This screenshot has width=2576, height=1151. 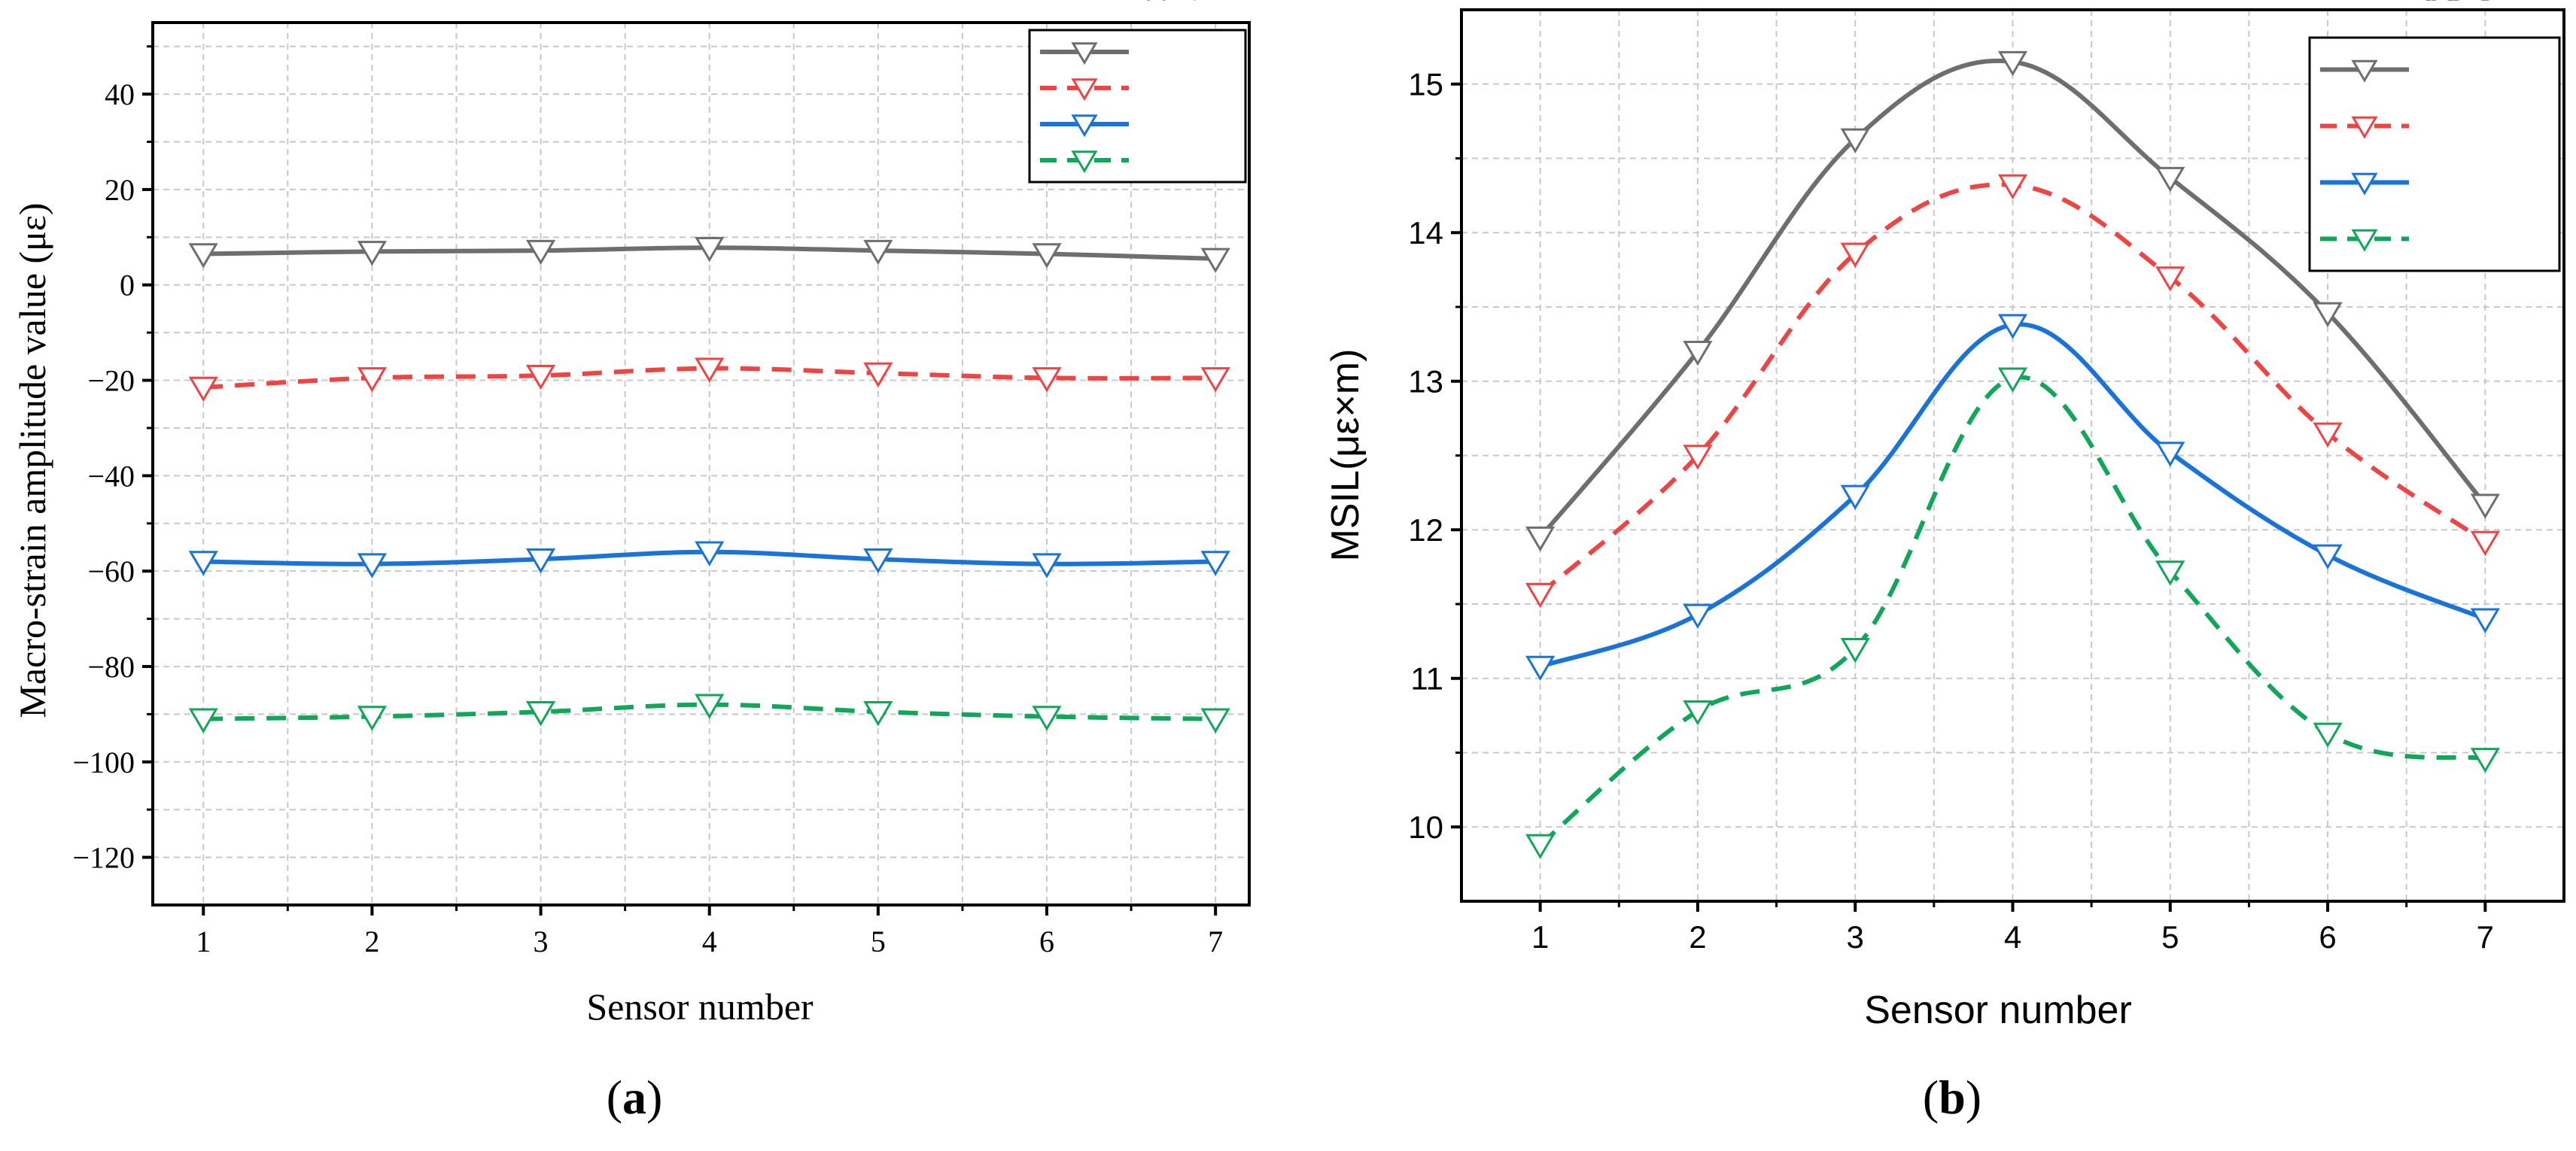 What do you see at coordinates (32, 460) in the screenshot?
I see `panel-a-y-axis-title: Macro-strain amplitude value (με)` at bounding box center [32, 460].